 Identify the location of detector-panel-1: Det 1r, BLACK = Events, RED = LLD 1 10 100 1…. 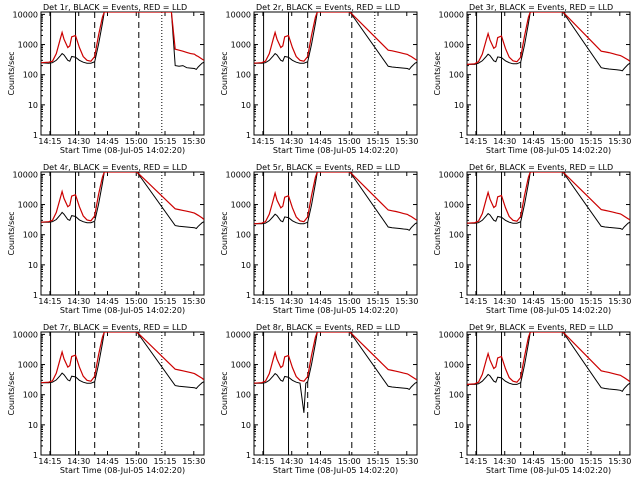
(106, 79).